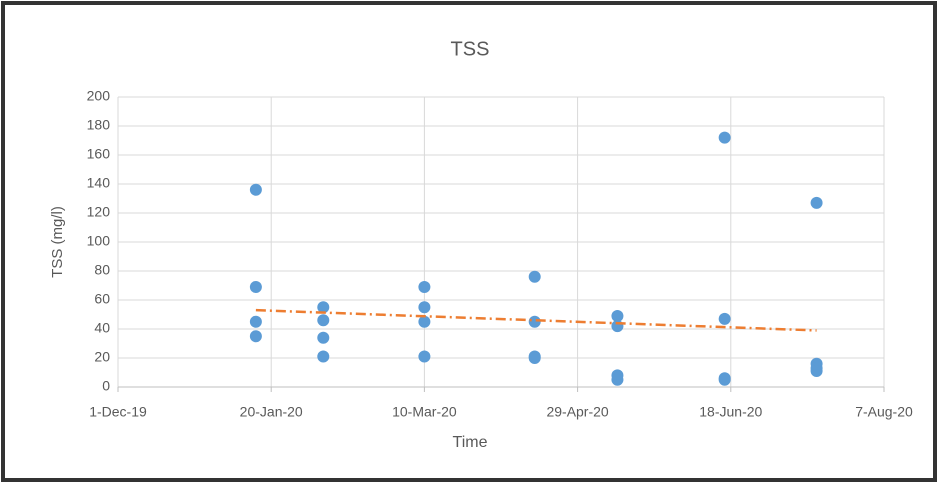 The height and width of the screenshot is (483, 938). What do you see at coordinates (884, 412) in the screenshot?
I see `x-tick-label: 7-Aug-20` at bounding box center [884, 412].